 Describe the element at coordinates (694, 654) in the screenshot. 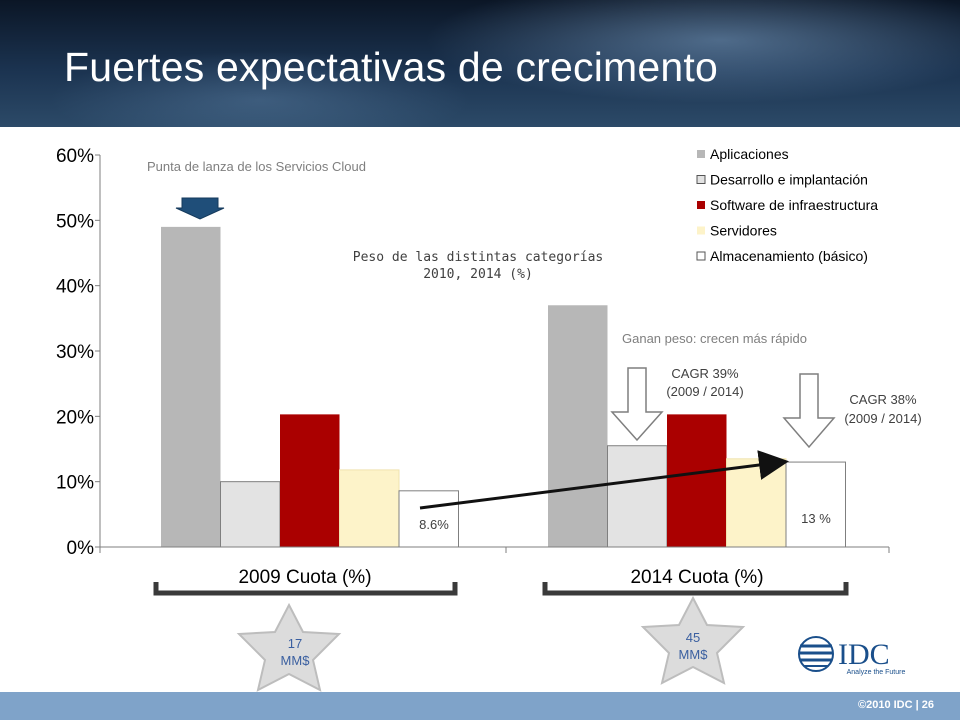

I see `star-2014-unit: MM$` at that location.